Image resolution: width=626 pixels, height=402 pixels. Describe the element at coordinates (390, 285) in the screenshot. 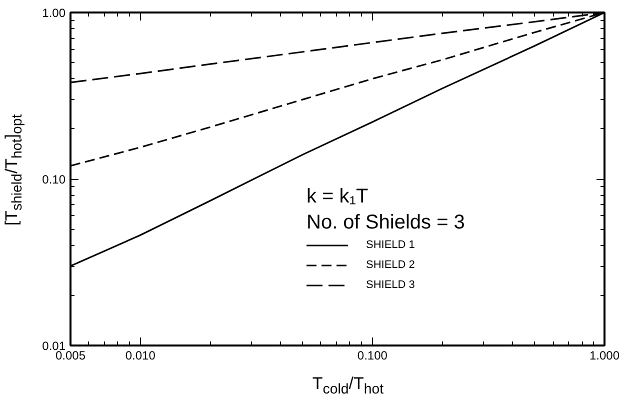

I see `legend-label: SHIELD 3` at that location.